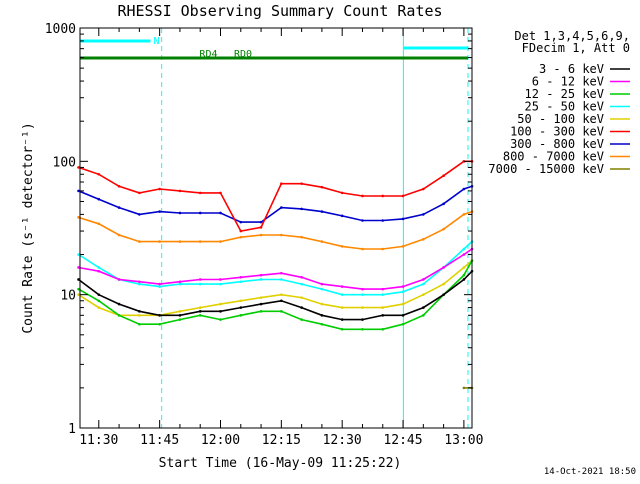 This screenshot has width=640, height=484. What do you see at coordinates (60, 29) in the screenshot?
I see `y-tick-label: 1000` at bounding box center [60, 29].